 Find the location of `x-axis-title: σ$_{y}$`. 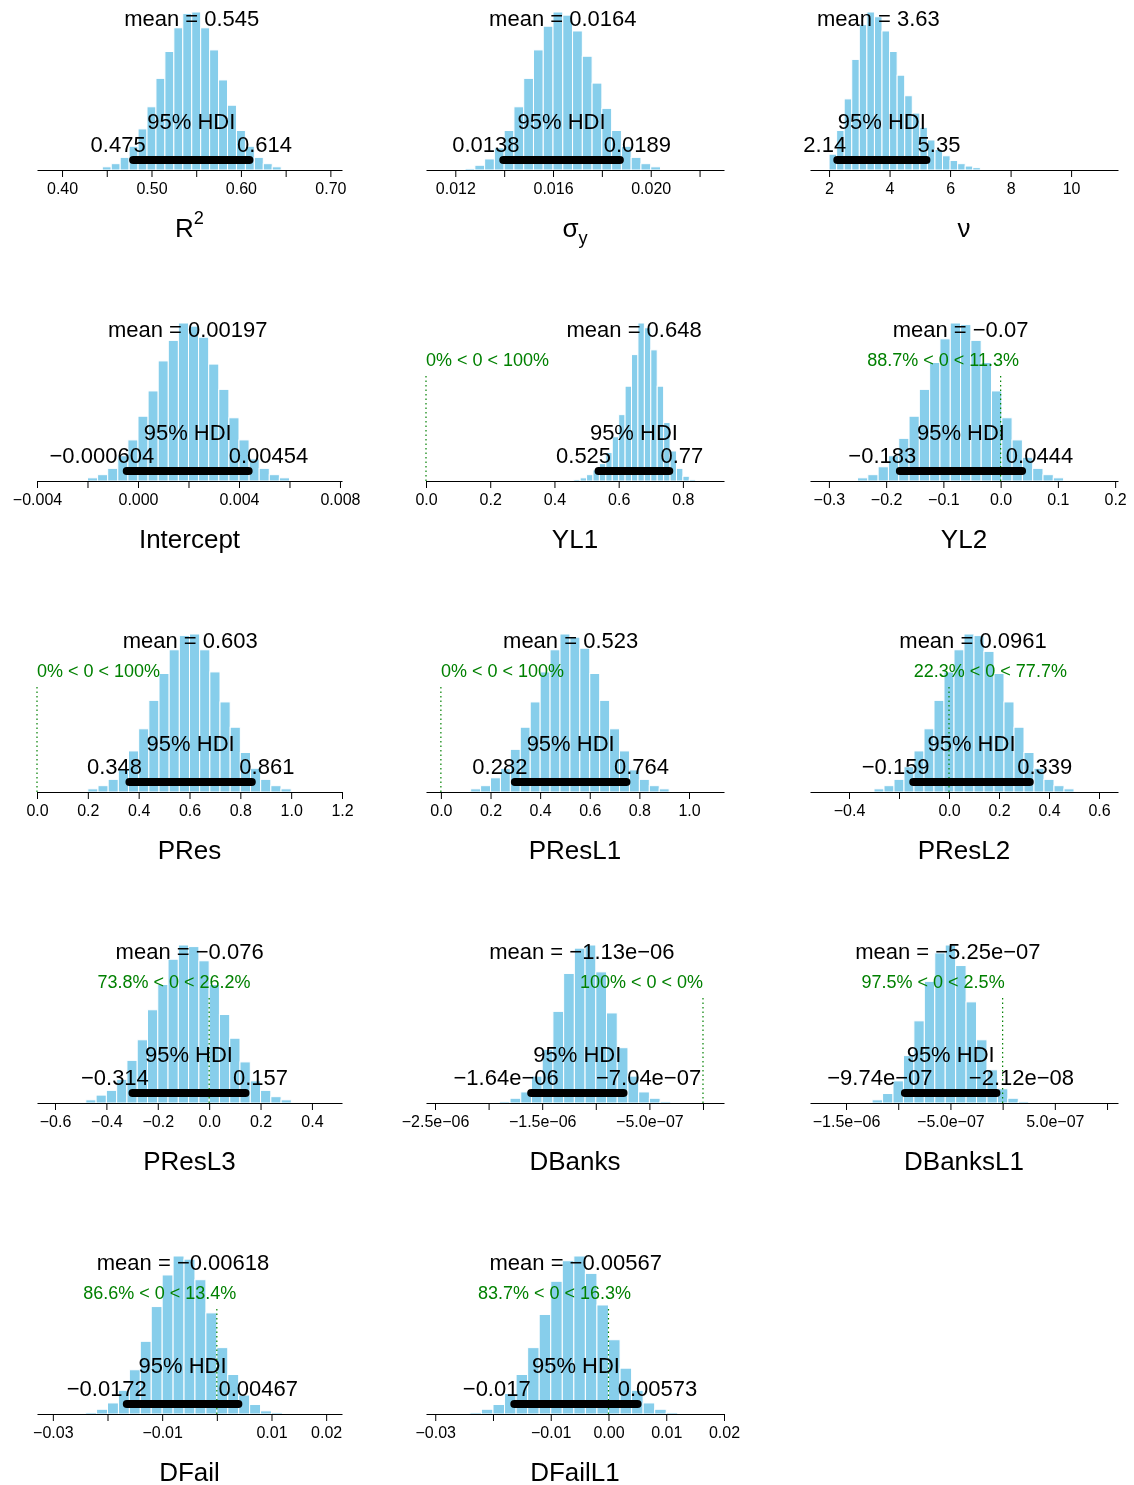

x-axis-title: σ$_{y}$ is located at coordinates (575, 230).